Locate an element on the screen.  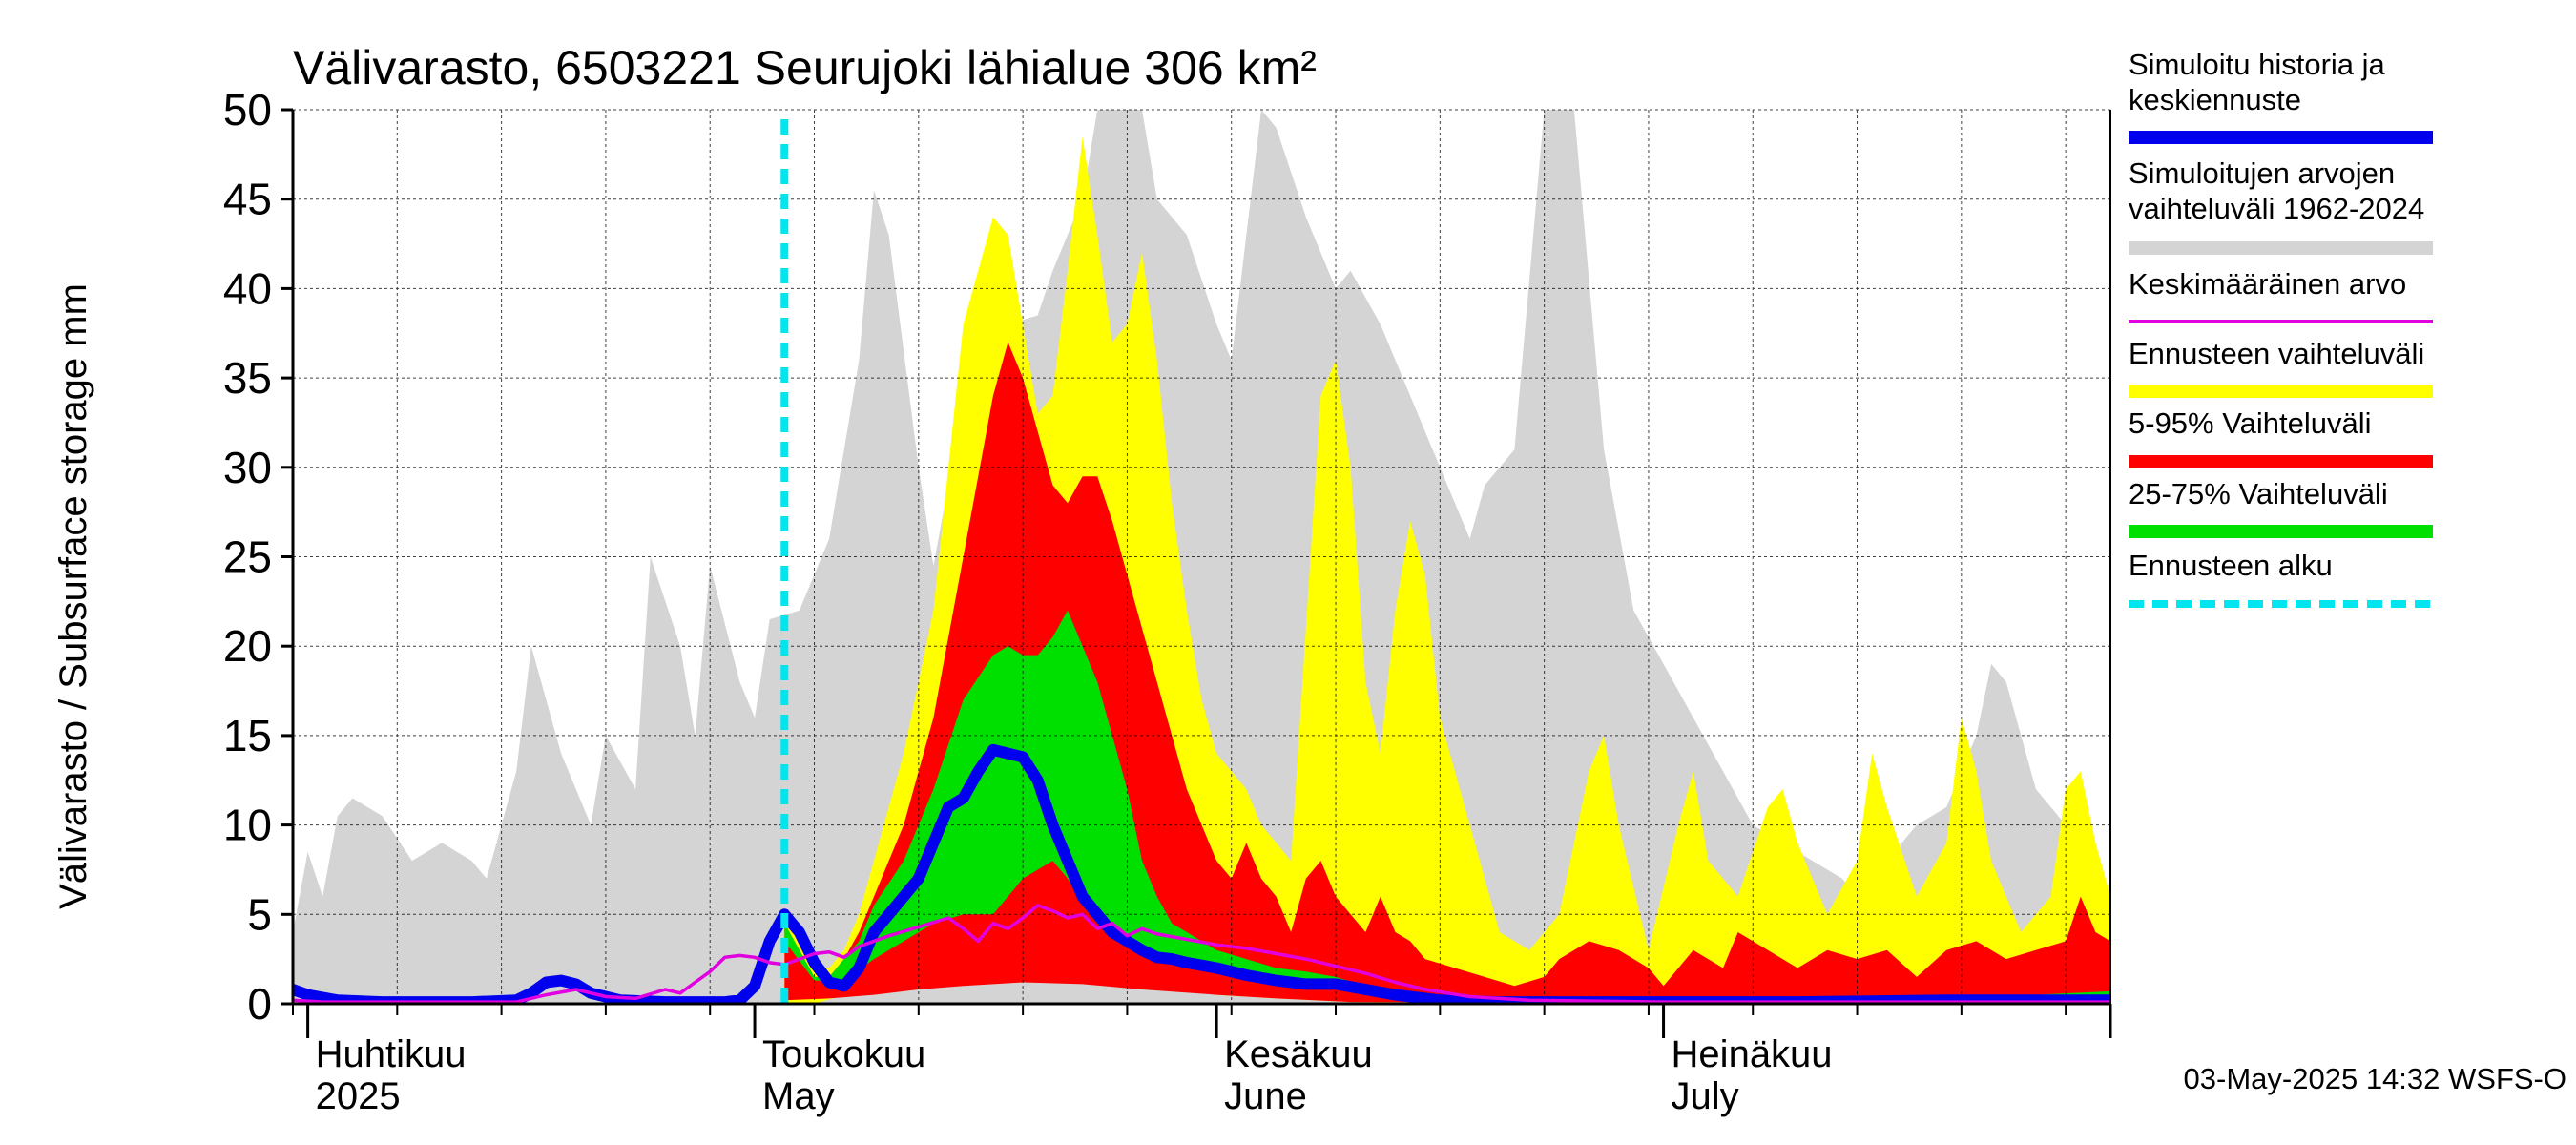
x-month-sublabel: May is located at coordinates (798, 1096).